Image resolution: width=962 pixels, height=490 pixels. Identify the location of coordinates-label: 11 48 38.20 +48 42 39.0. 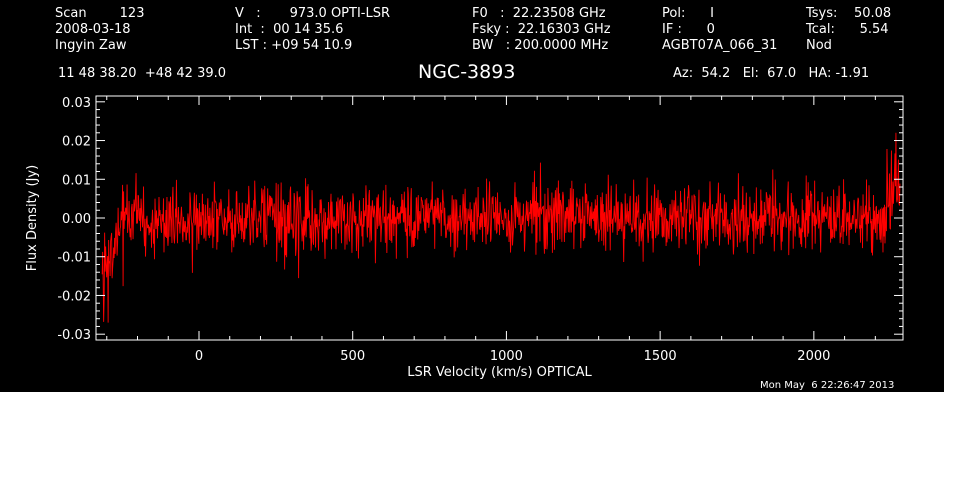
(142, 73).